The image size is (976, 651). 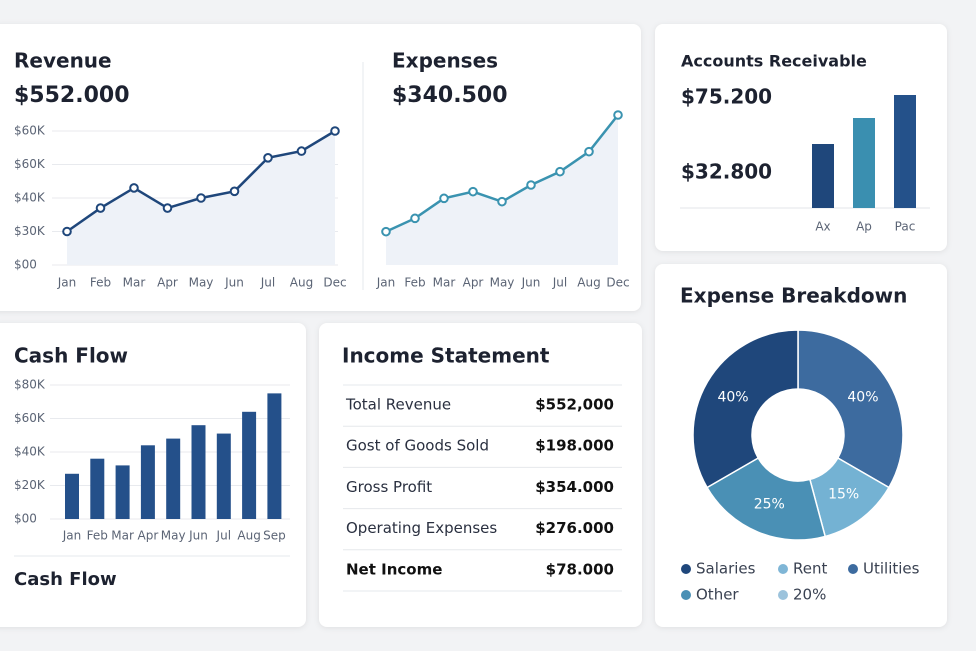 I want to click on x-tick-label: Pac, so click(x=905, y=227).